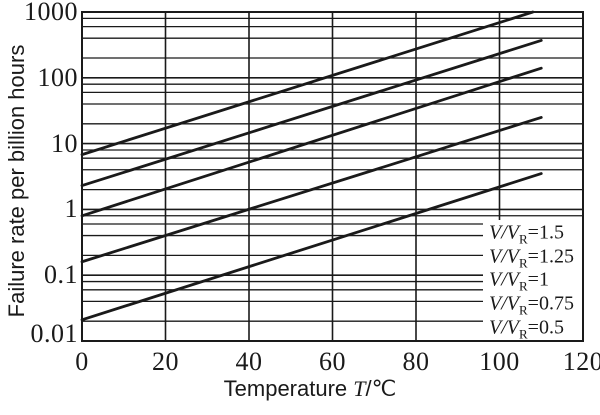  What do you see at coordinates (54, 333) in the screenshot?
I see `y-tick-label: 0.01` at bounding box center [54, 333].